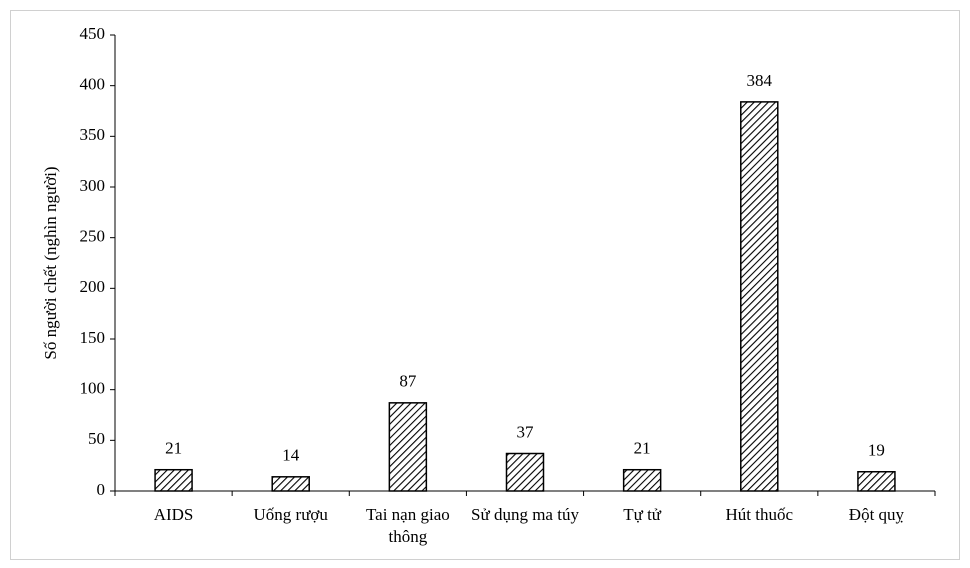 This screenshot has height=568, width=970. What do you see at coordinates (526, 431) in the screenshot?
I see `data-label: 37` at bounding box center [526, 431].